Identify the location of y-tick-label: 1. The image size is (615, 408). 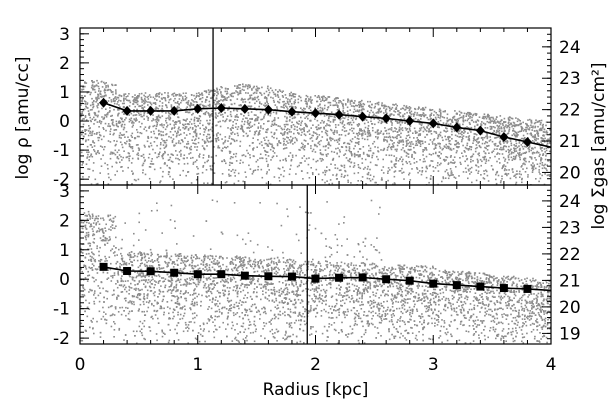
(64, 93).